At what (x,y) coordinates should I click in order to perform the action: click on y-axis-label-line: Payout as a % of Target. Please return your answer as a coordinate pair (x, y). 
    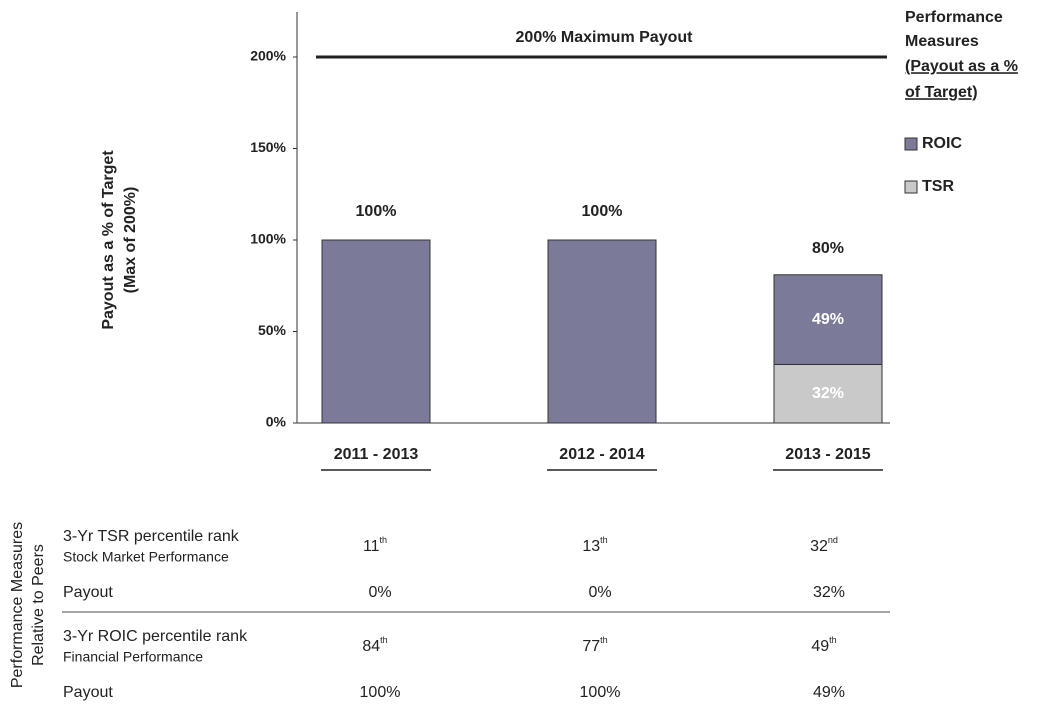
    Looking at the image, I should click on (108, 240).